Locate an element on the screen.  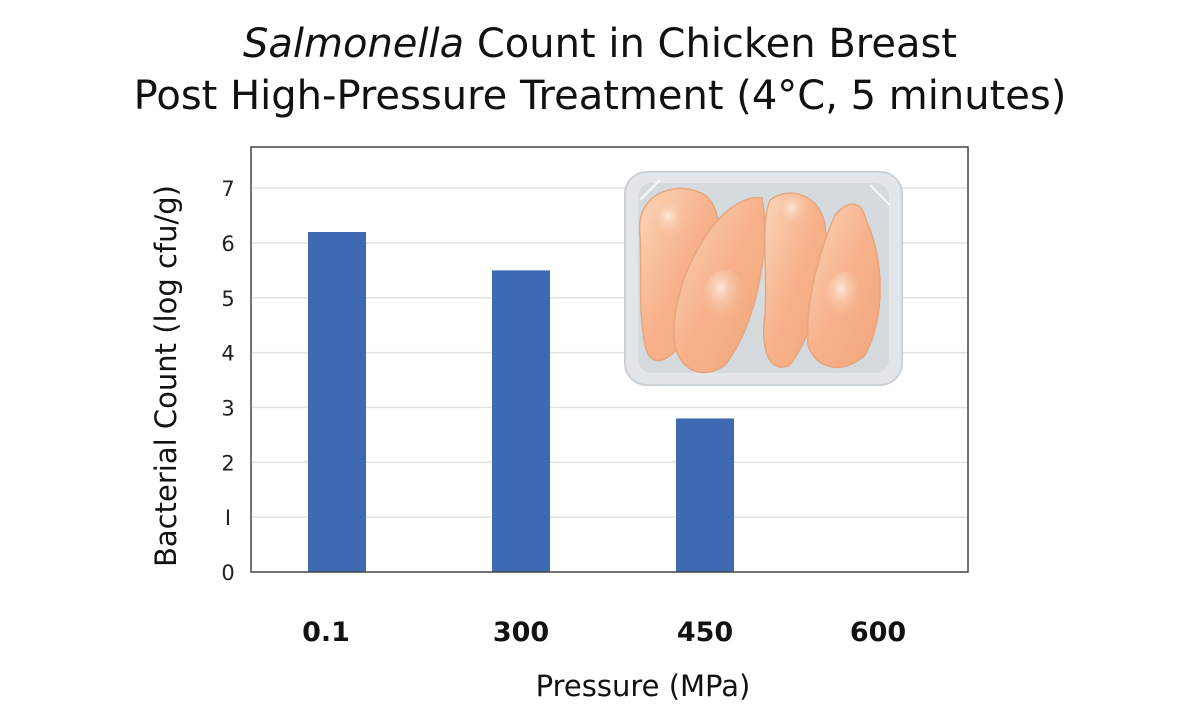
x-tick-label: 600 is located at coordinates (878, 632).